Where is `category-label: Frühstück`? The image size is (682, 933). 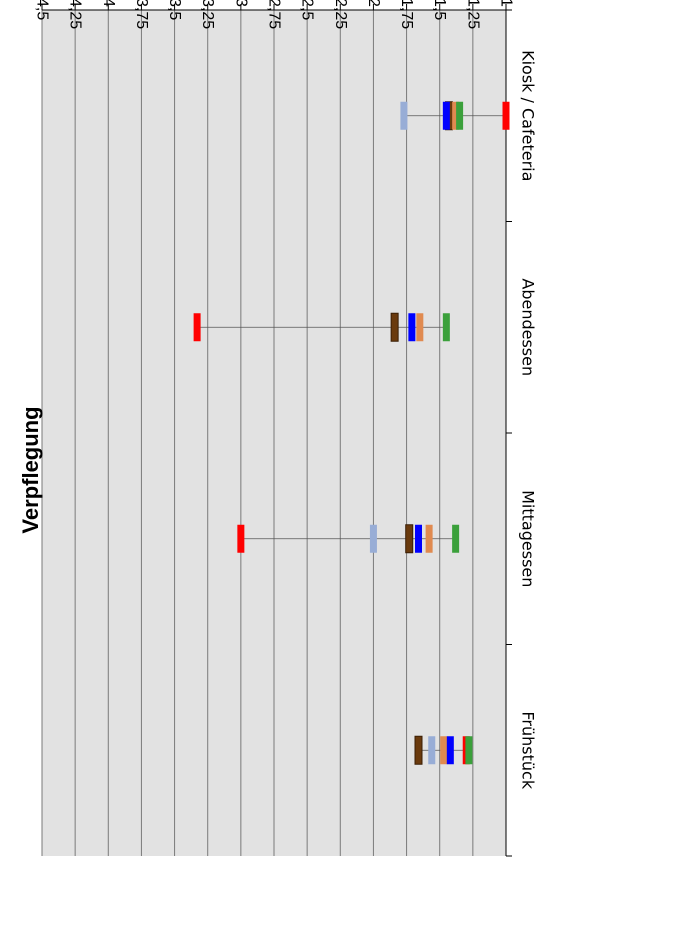
category-label: Frühstück is located at coordinates (528, 750).